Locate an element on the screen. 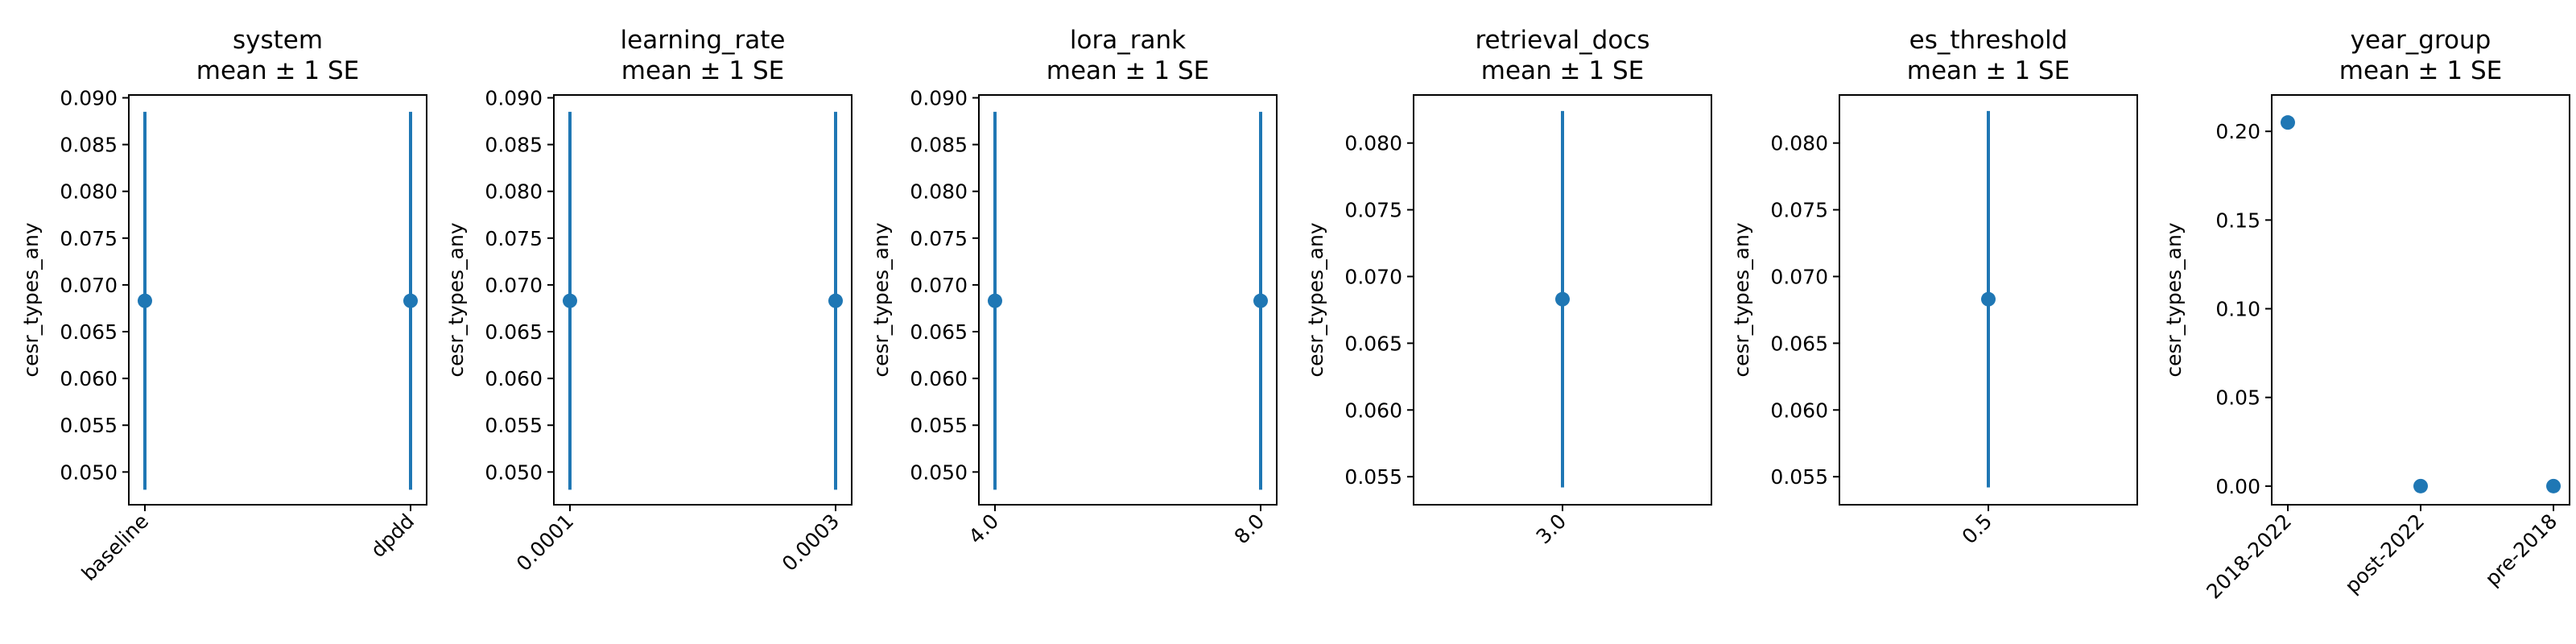 The image size is (2576, 644). x-tick-label: post-2022 is located at coordinates (2384, 554).